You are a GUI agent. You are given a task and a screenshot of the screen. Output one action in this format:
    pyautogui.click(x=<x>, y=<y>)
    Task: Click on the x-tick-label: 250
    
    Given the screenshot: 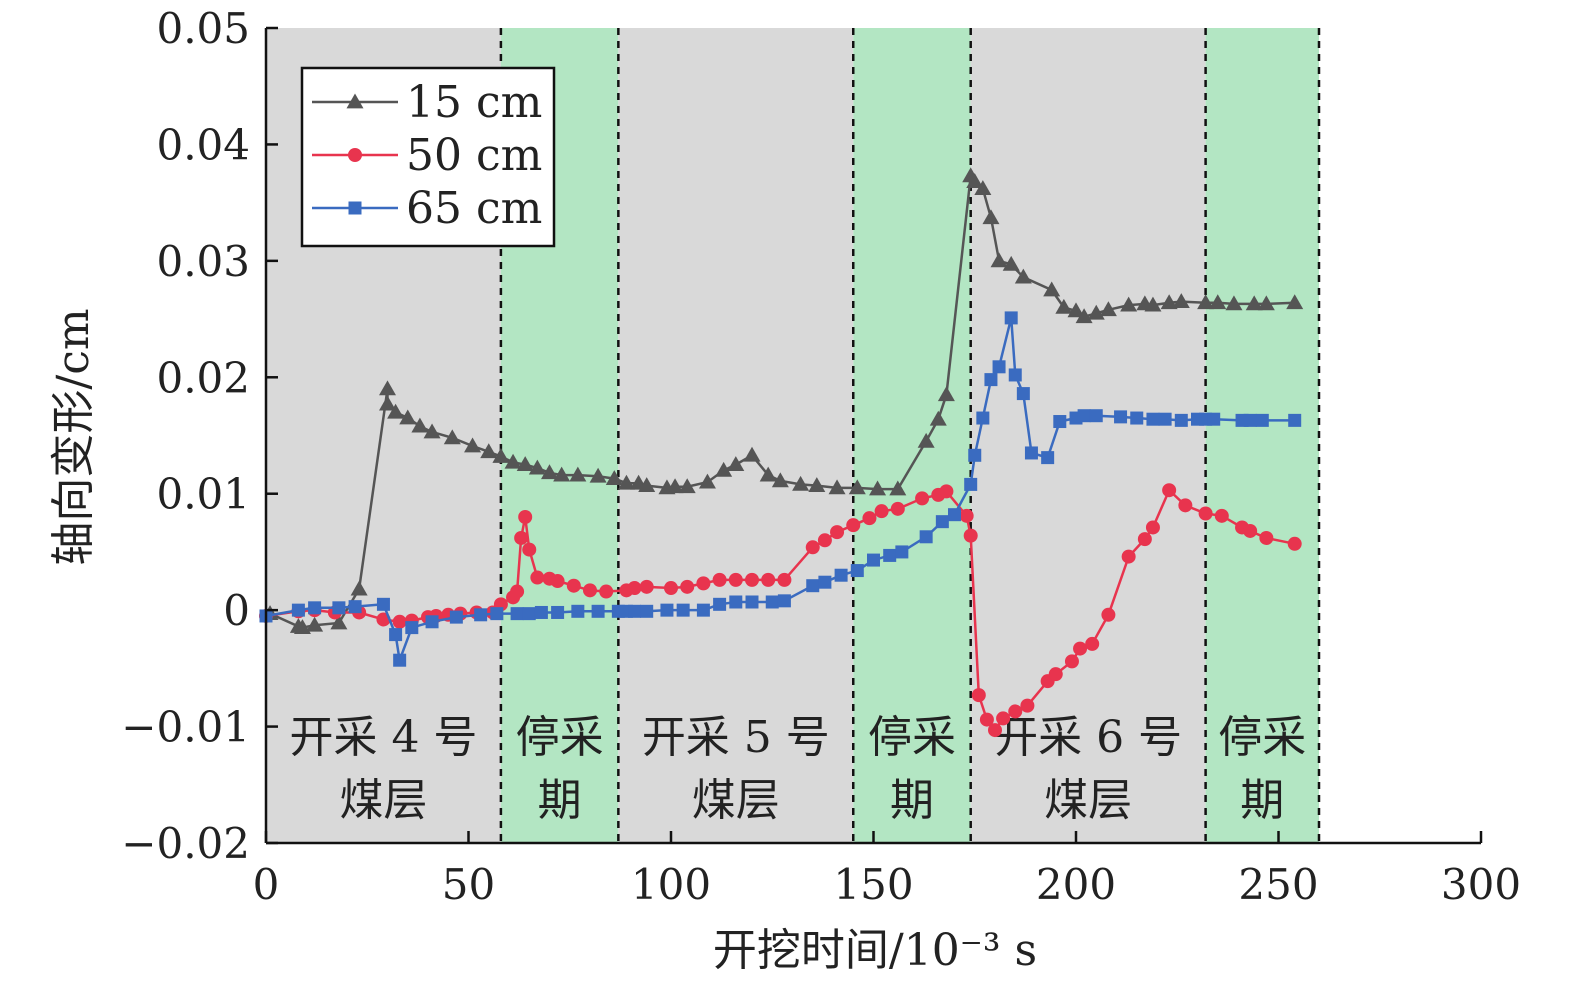 What is the action you would take?
    pyautogui.click(x=1278, y=884)
    